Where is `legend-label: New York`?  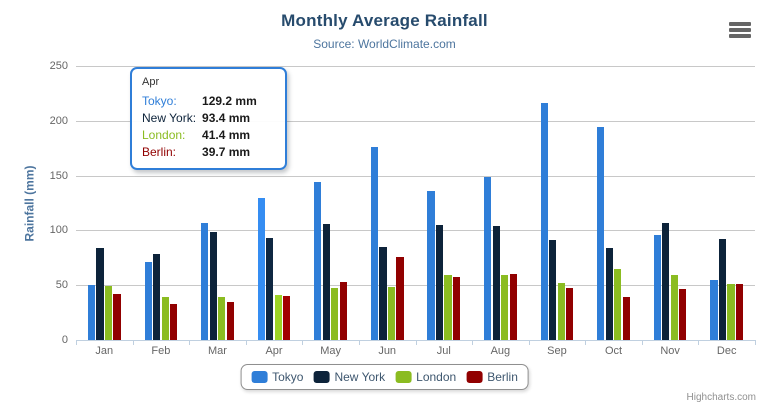
legend-label: New York is located at coordinates (360, 377).